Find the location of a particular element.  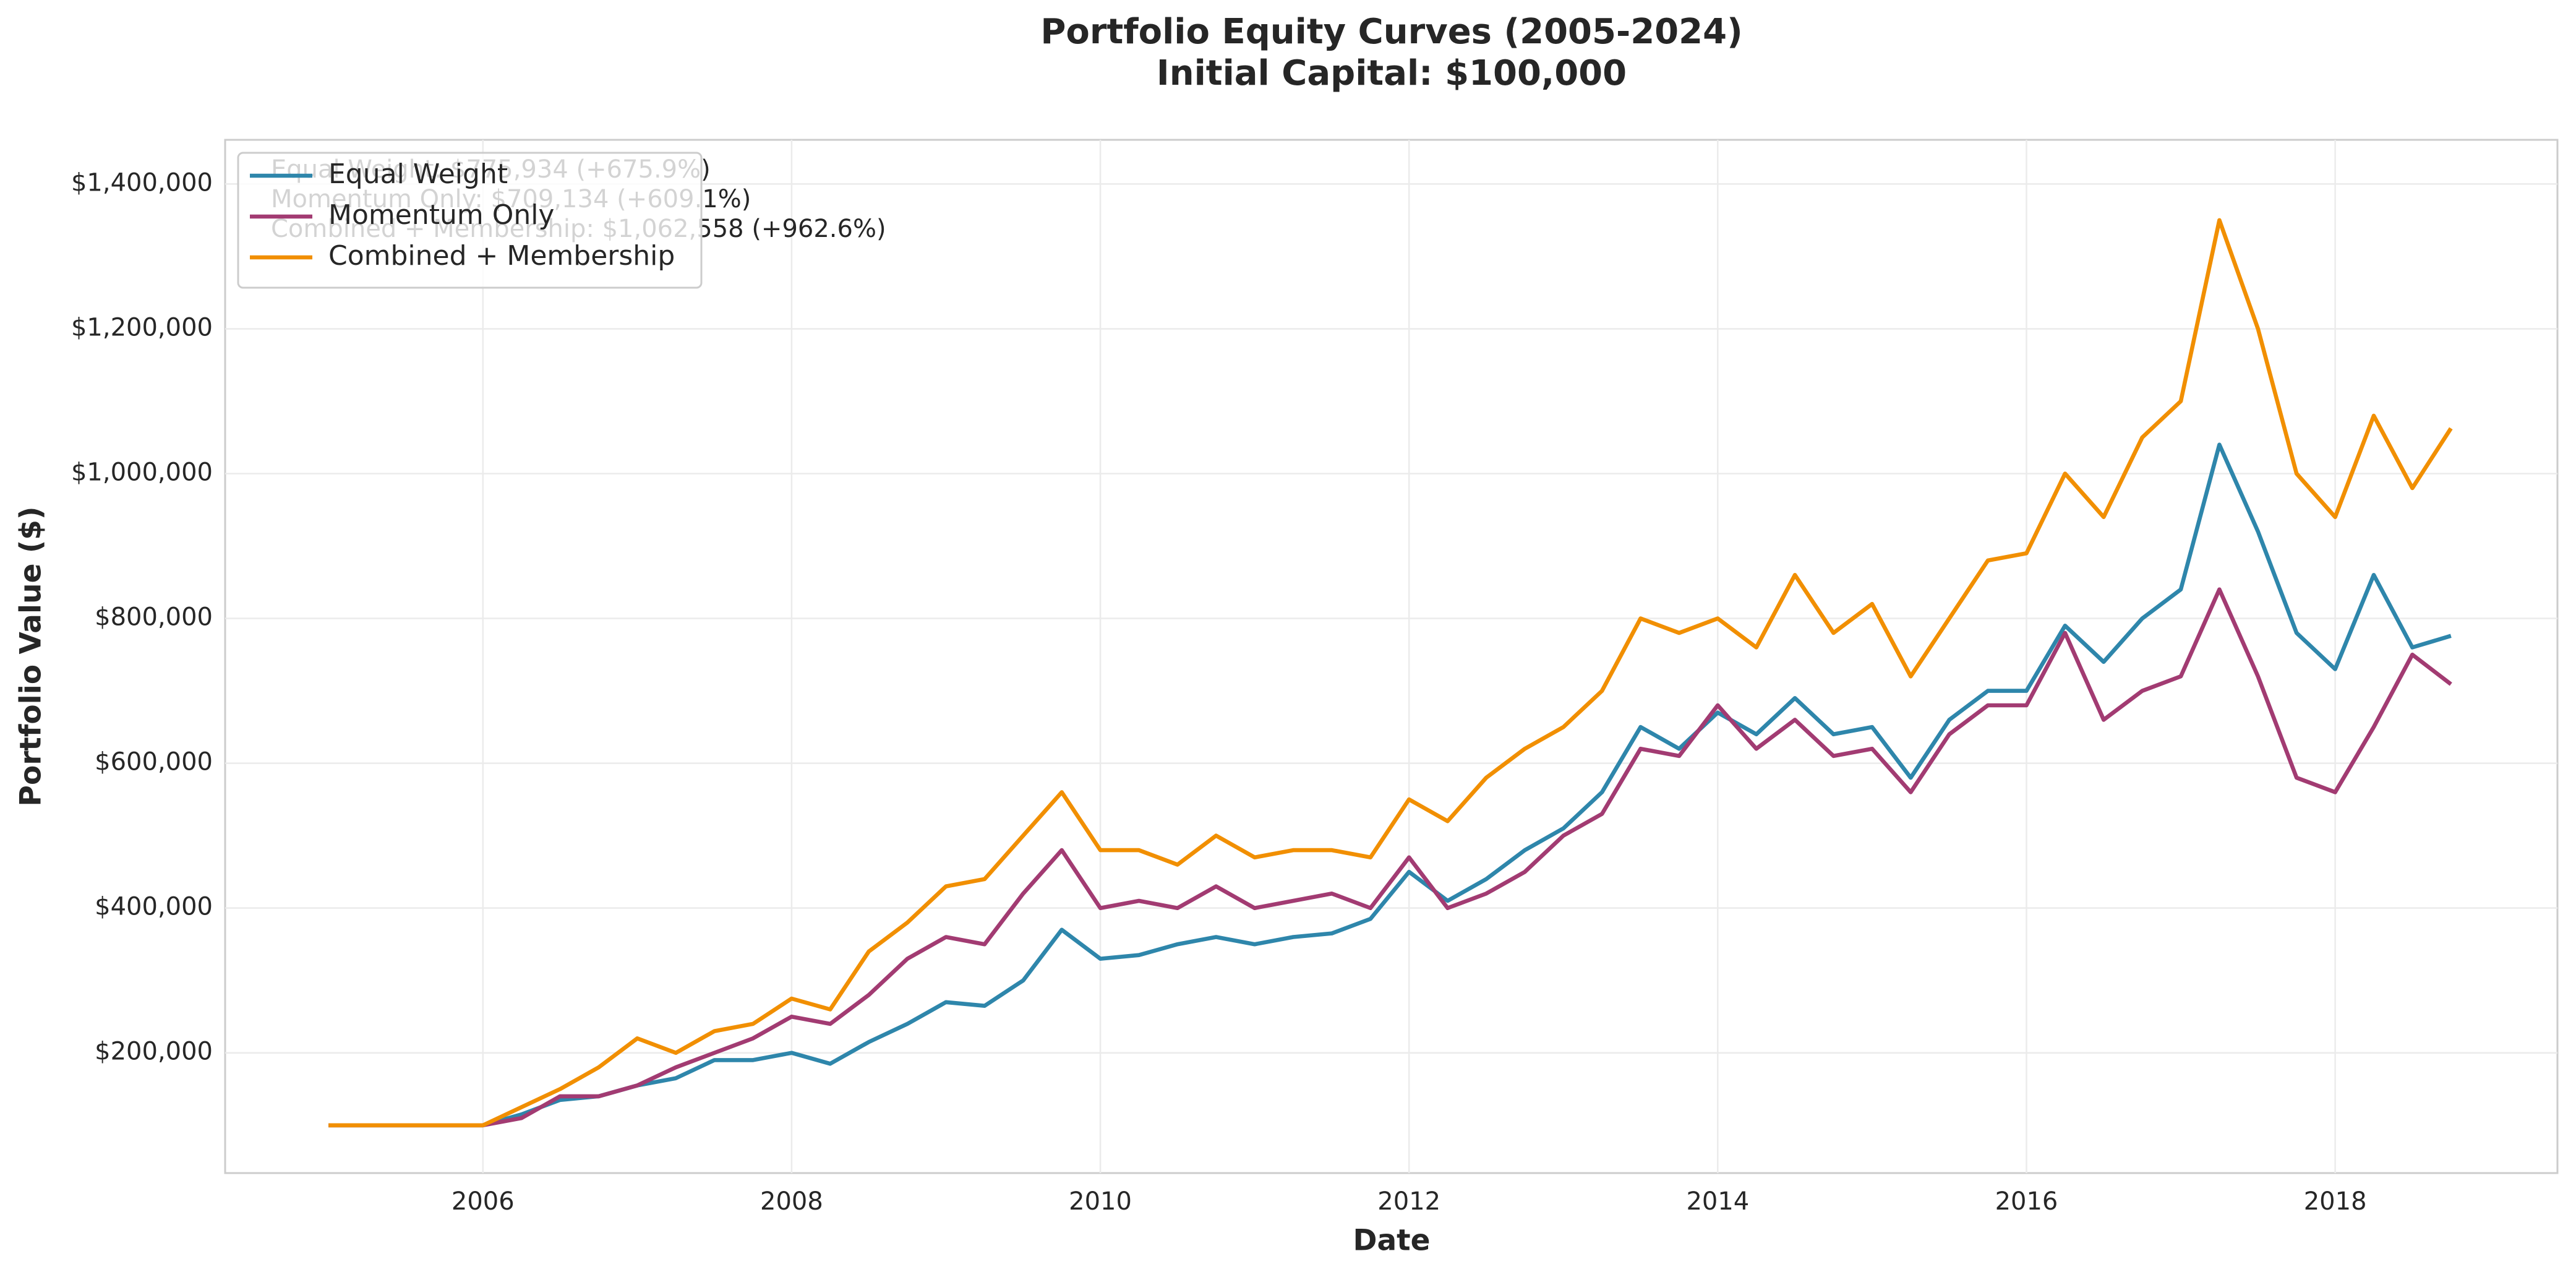

chart-title: Portfolio Equity Curves (2005-2024) is located at coordinates (1391, 32).